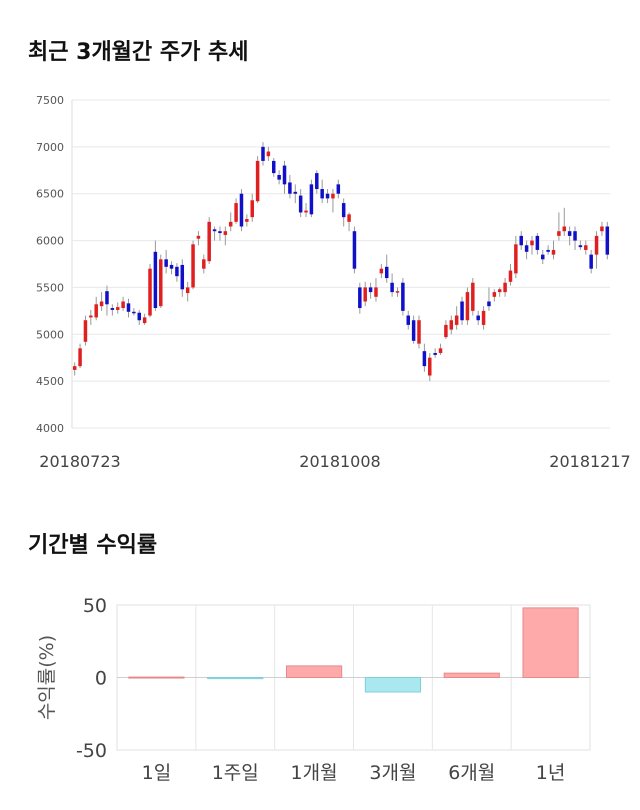 The image size is (640, 810). Describe the element at coordinates (471, 773) in the screenshot. I see `x-tick-label: 6개월` at that location.